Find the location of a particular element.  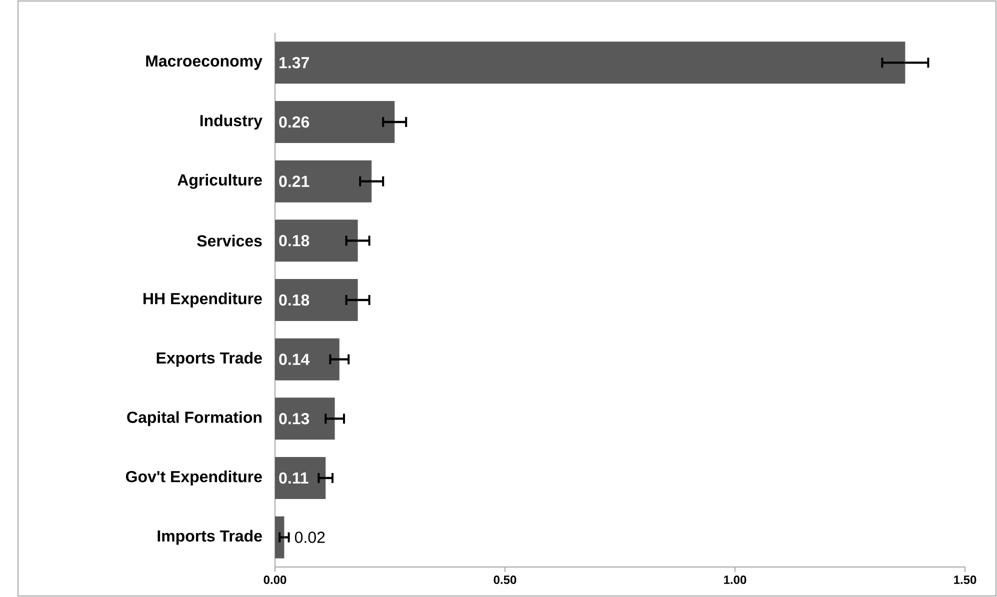

data-label: 0.26 is located at coordinates (294, 122).